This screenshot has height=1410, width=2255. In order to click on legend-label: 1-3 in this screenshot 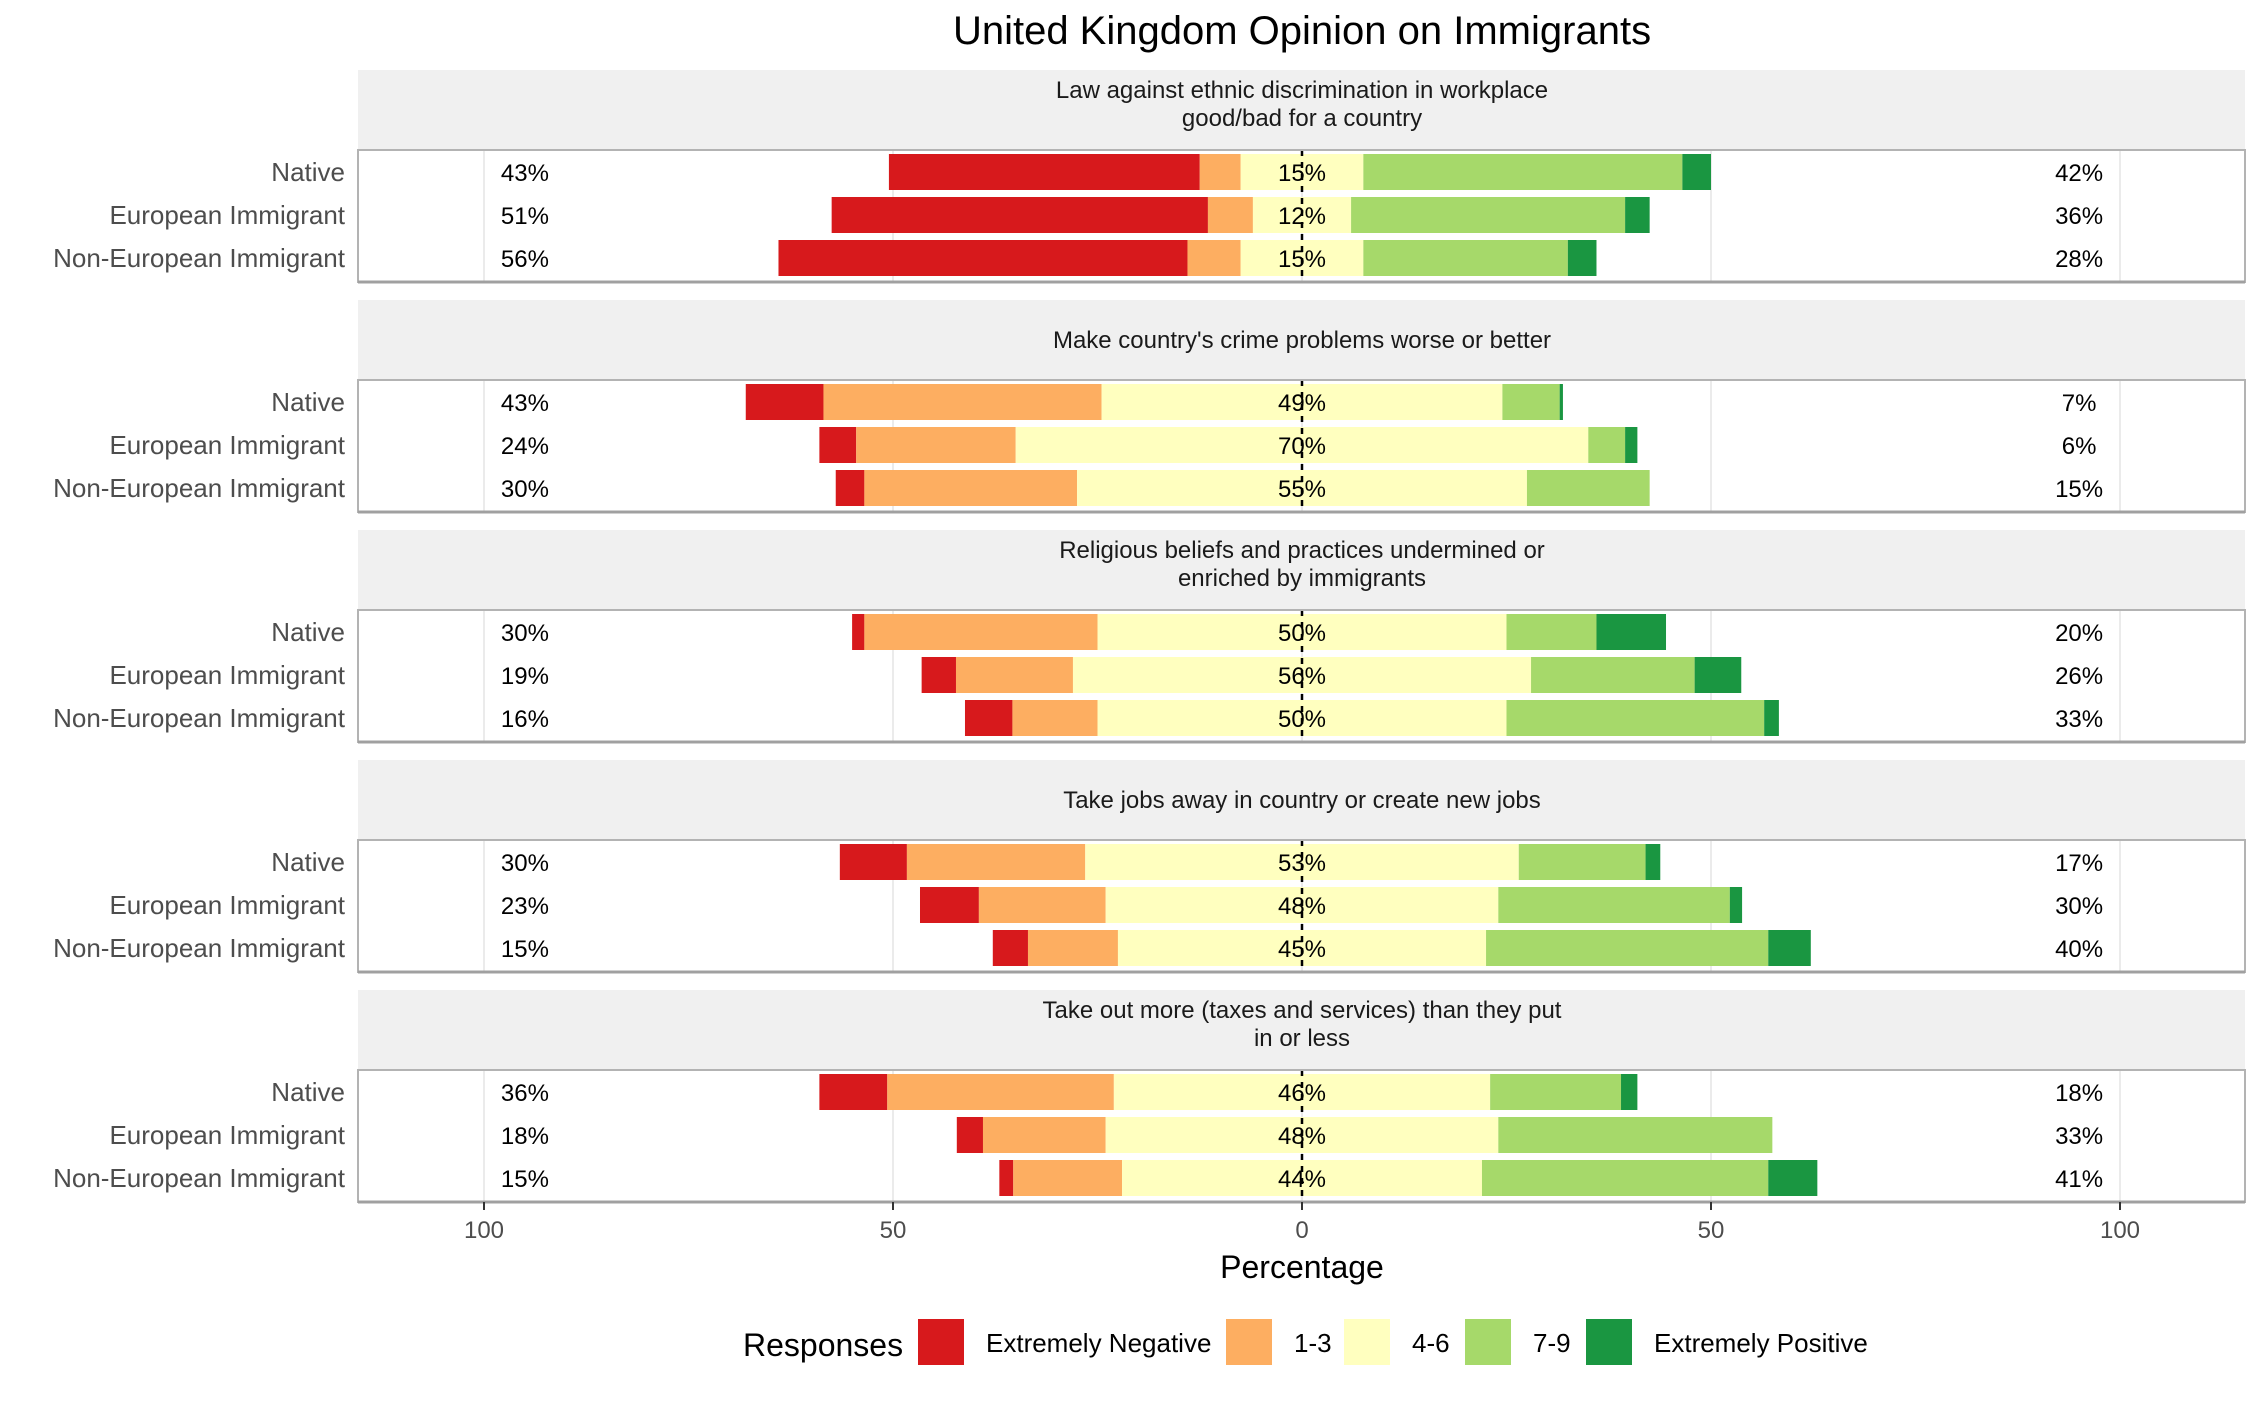, I will do `click(1313, 1343)`.